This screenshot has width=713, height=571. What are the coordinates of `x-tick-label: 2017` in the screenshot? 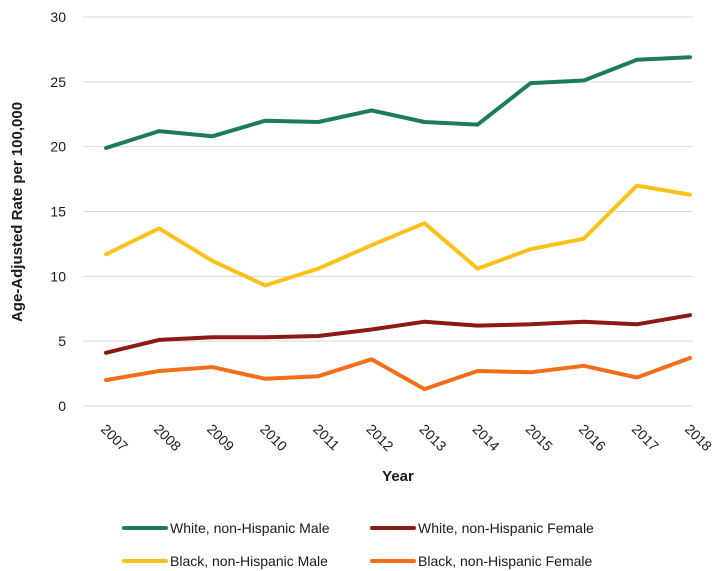 It's located at (645, 437).